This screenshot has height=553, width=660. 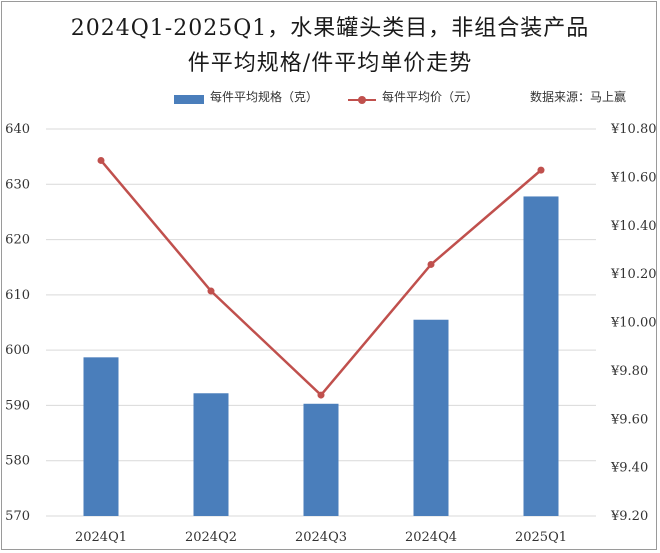 What do you see at coordinates (541, 537) in the screenshot?
I see `x-axis-category-label: 2025Q1` at bounding box center [541, 537].